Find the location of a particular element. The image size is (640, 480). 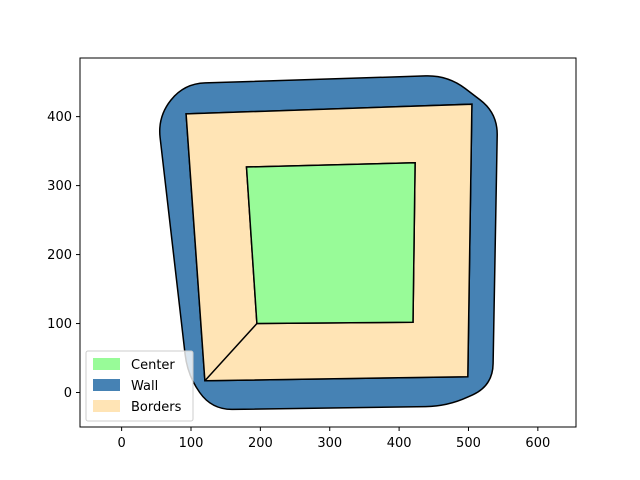

y-axis: 0 100 200 300 400 is located at coordinates (63, 255).